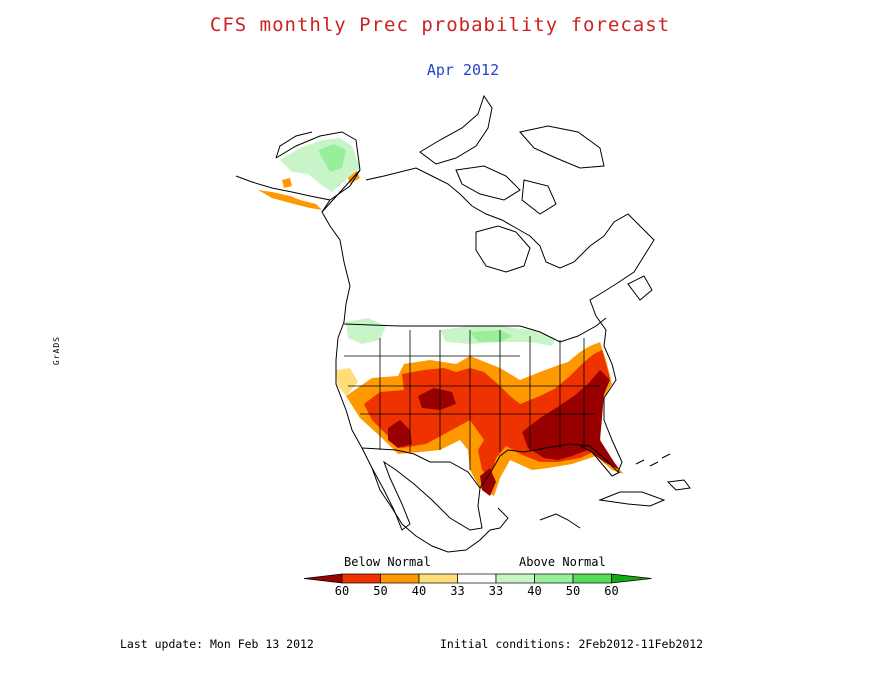 The height and width of the screenshot is (680, 880). What do you see at coordinates (400, 434) in the screenshot?
I see `shade-dark-newmexico` at bounding box center [400, 434].